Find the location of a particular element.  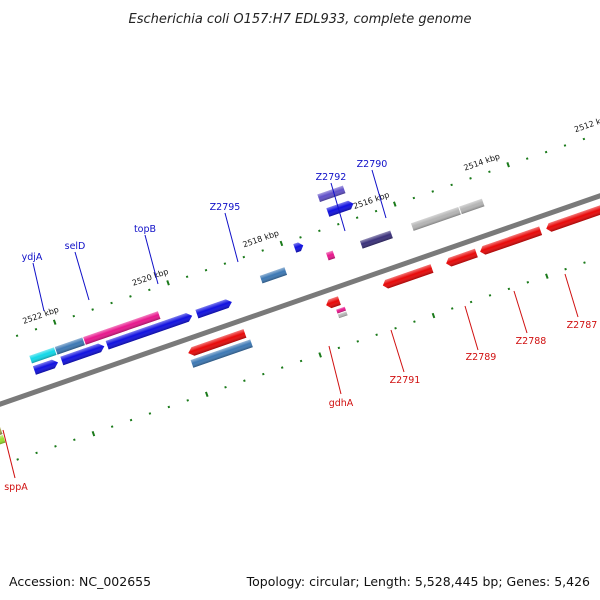

gene-label: gdhA is located at coordinates (341, 403).